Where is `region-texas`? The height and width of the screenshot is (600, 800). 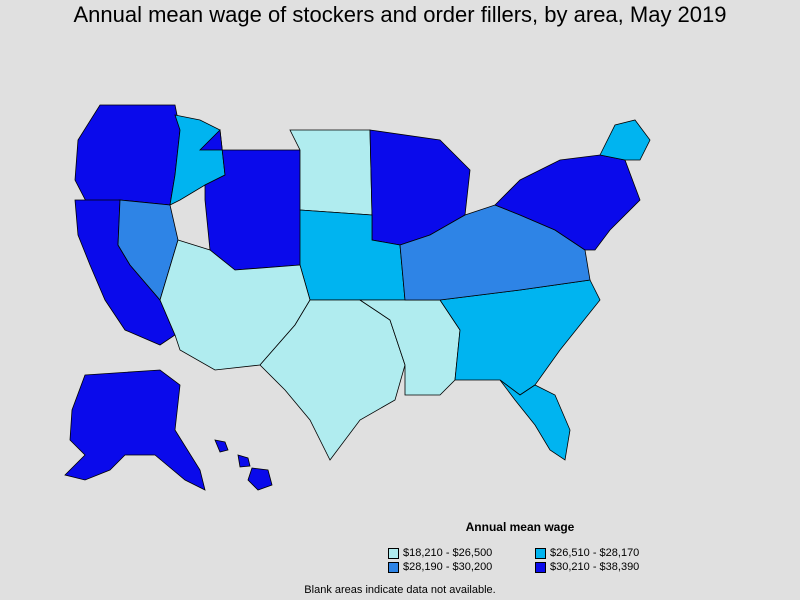 region-texas is located at coordinates (332, 380).